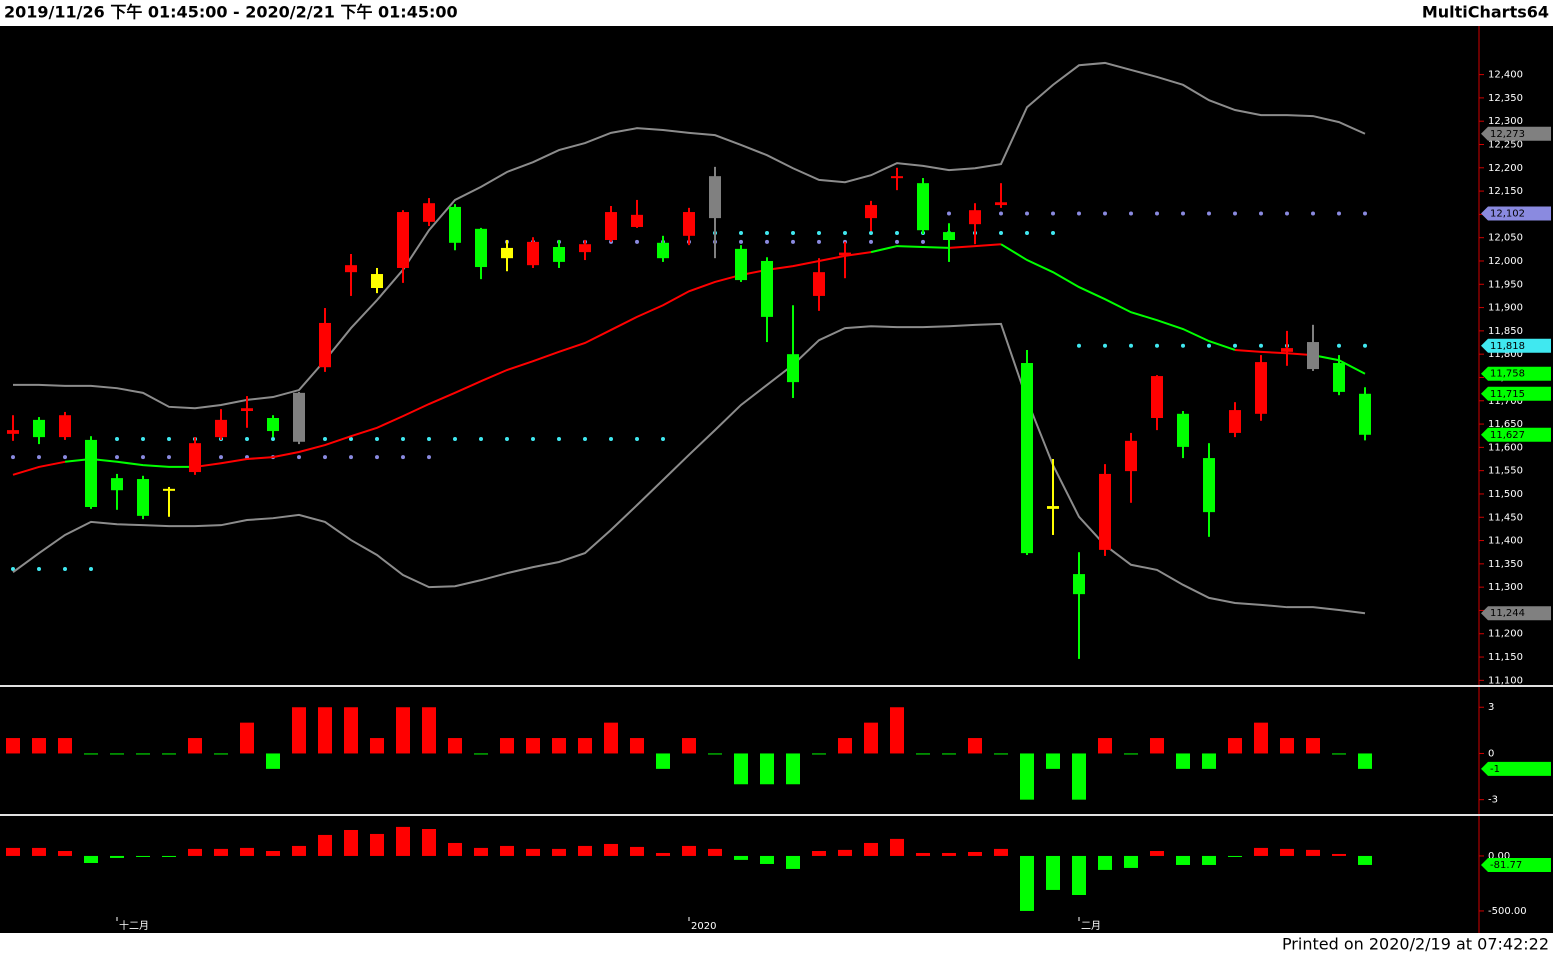  What do you see at coordinates (1505, 471) in the screenshot?
I see `y-tick-label: 11,550` at bounding box center [1505, 471].